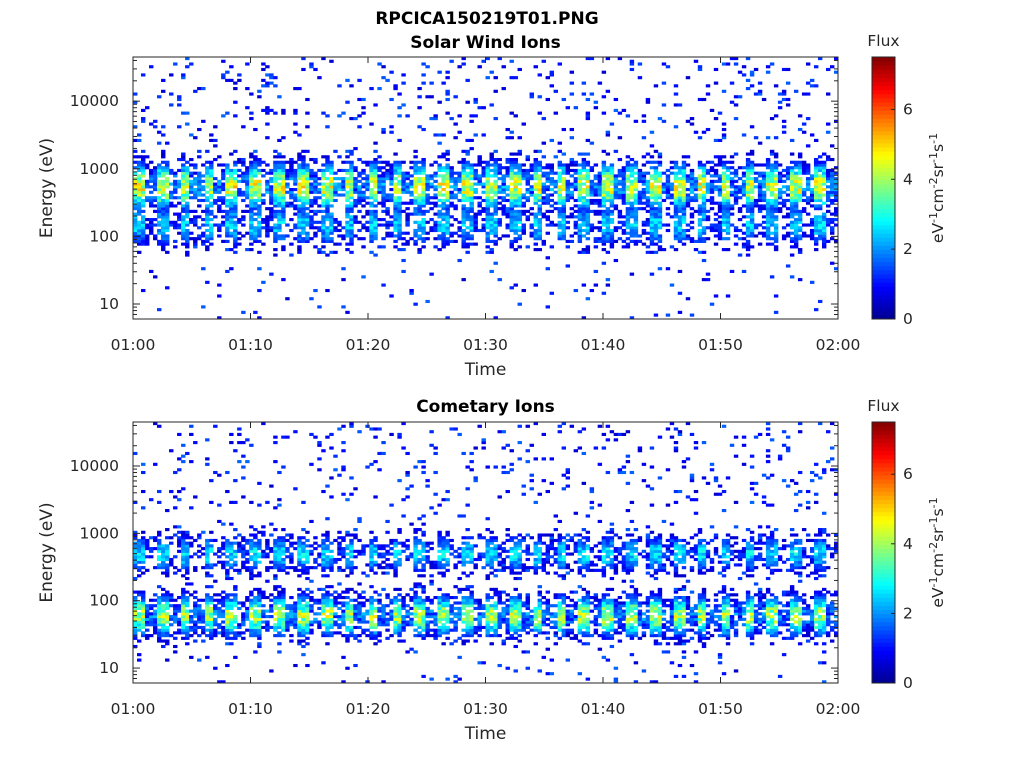 This screenshot has height=768, width=1024. What do you see at coordinates (720, 345) in the screenshot?
I see `x-tick-label: 01:50` at bounding box center [720, 345].